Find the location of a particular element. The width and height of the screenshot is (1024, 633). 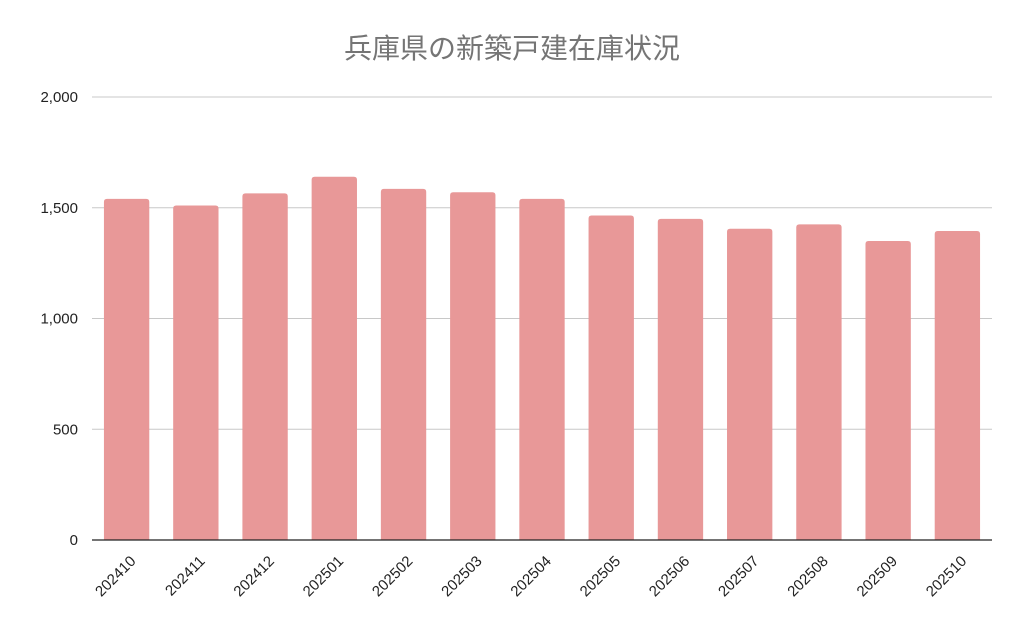

x-tick-label: 202509 is located at coordinates (877, 576).